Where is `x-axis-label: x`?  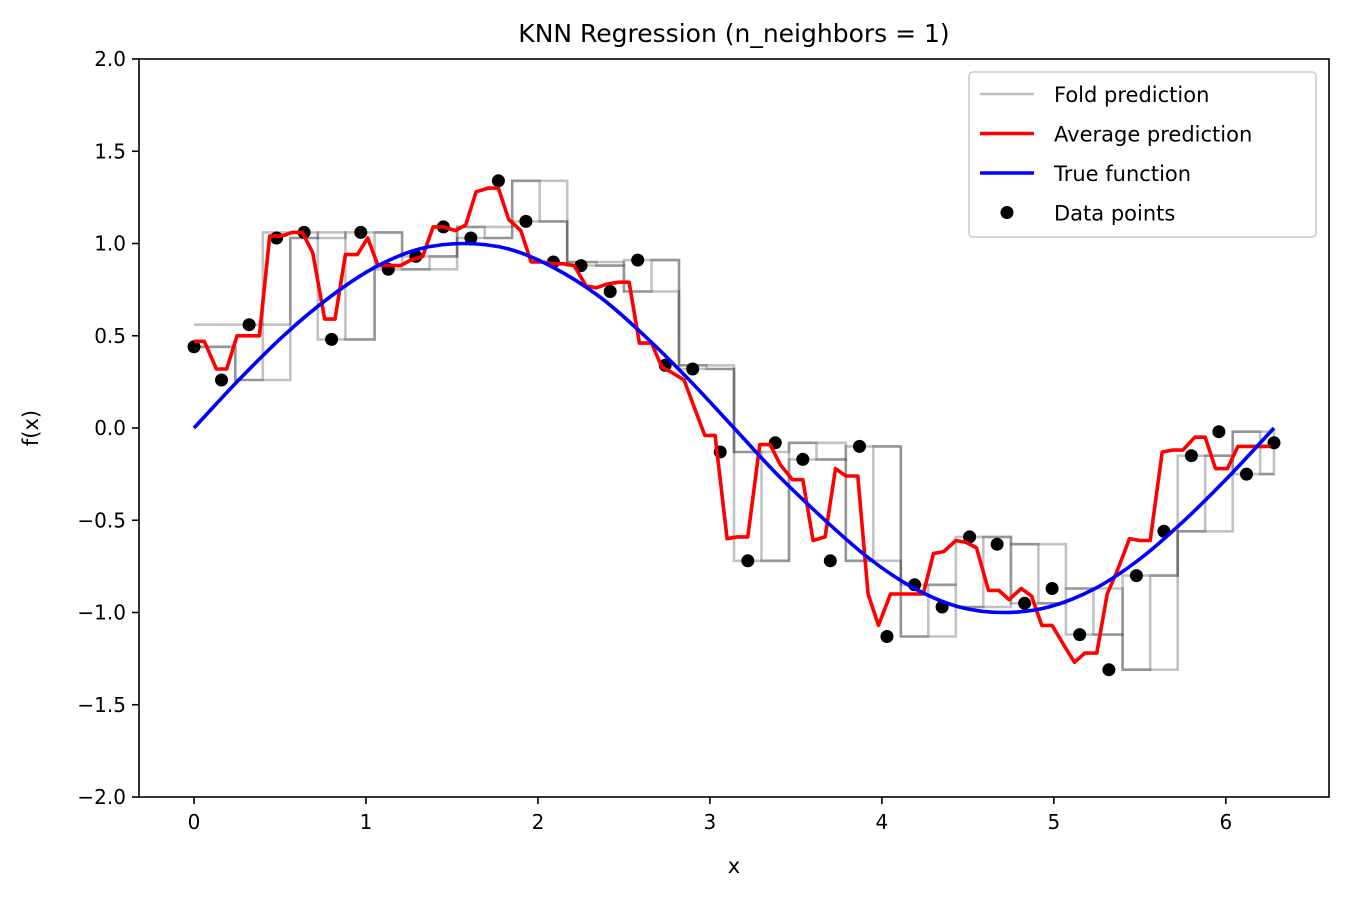 x-axis-label: x is located at coordinates (734, 866).